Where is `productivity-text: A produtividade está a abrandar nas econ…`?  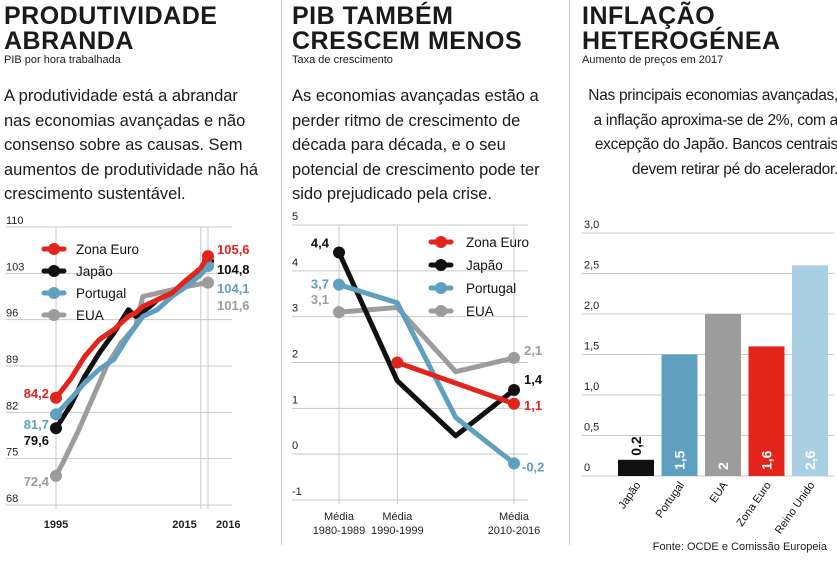 productivity-text: A produtividade está a abrandar nas econ… is located at coordinates (131, 145).